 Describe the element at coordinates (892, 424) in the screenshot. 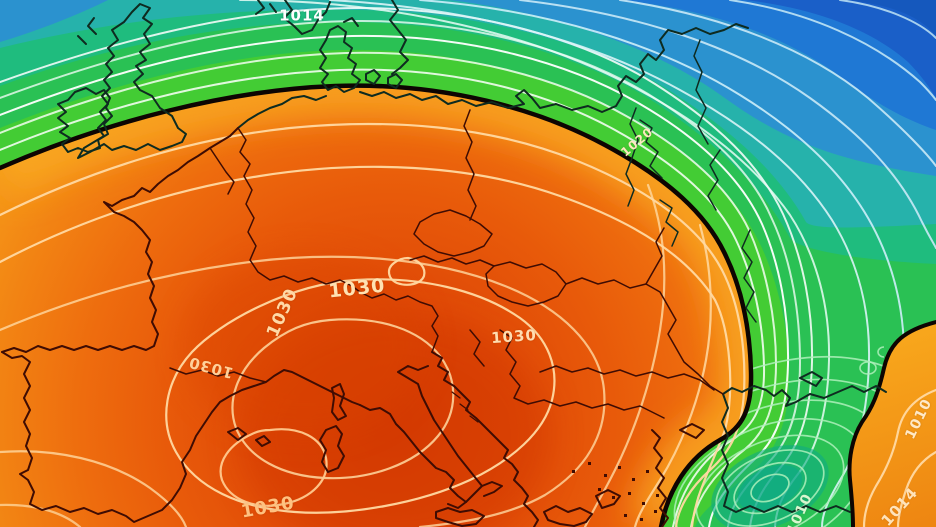

I see `turkey-warm-region` at that location.